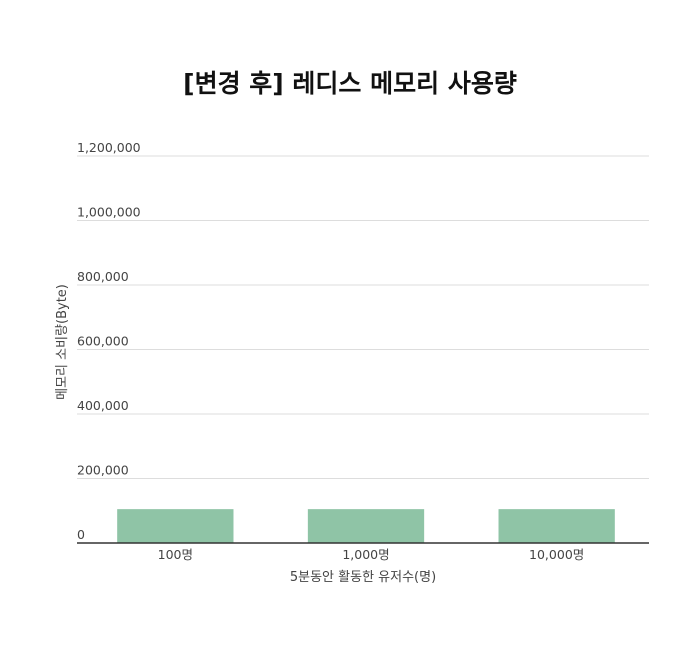  Describe the element at coordinates (62, 342) in the screenshot. I see `y-axis-title: 메모리 소비량(Byte)` at that location.